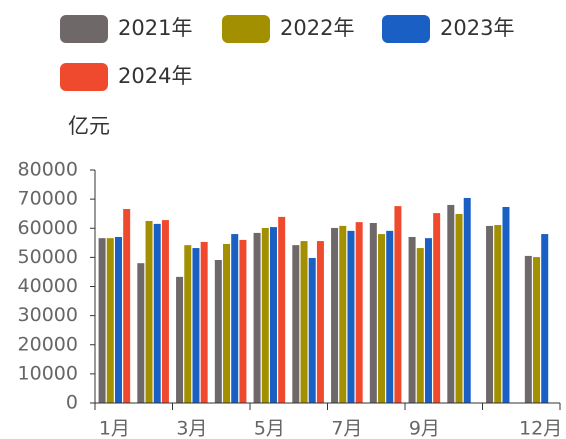 This screenshot has height=439, width=566. Describe the element at coordinates (48, 228) in the screenshot. I see `y-tick-label: 60000` at that location.